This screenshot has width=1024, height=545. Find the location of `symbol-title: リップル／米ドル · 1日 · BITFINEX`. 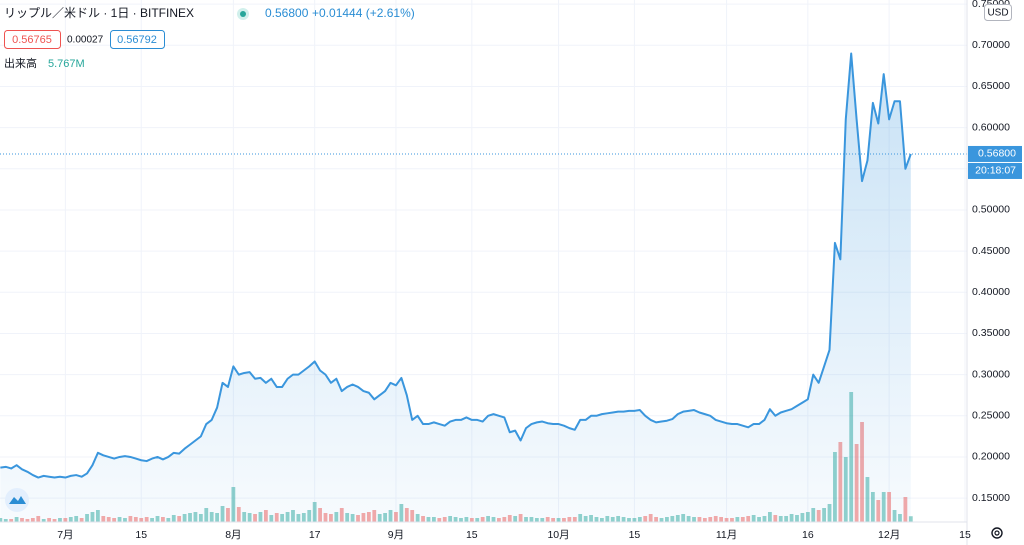

symbol-title: リップル／米ドル · 1日 · BITFINEX is located at coordinates (99, 13).